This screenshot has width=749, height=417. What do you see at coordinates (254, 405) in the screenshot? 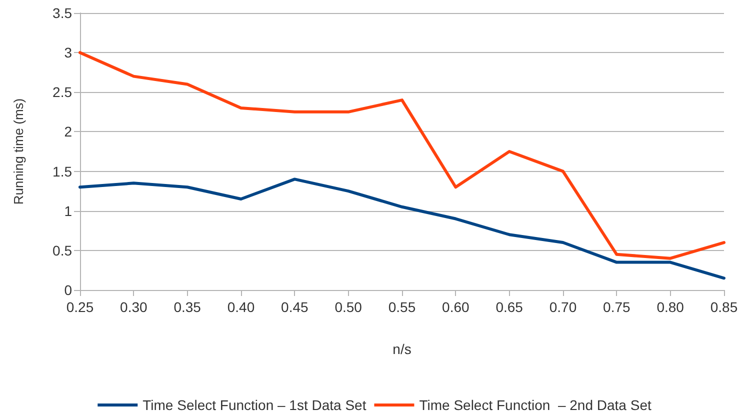
I see `legend-label: Time Select Function – 1st Data Set` at bounding box center [254, 405].